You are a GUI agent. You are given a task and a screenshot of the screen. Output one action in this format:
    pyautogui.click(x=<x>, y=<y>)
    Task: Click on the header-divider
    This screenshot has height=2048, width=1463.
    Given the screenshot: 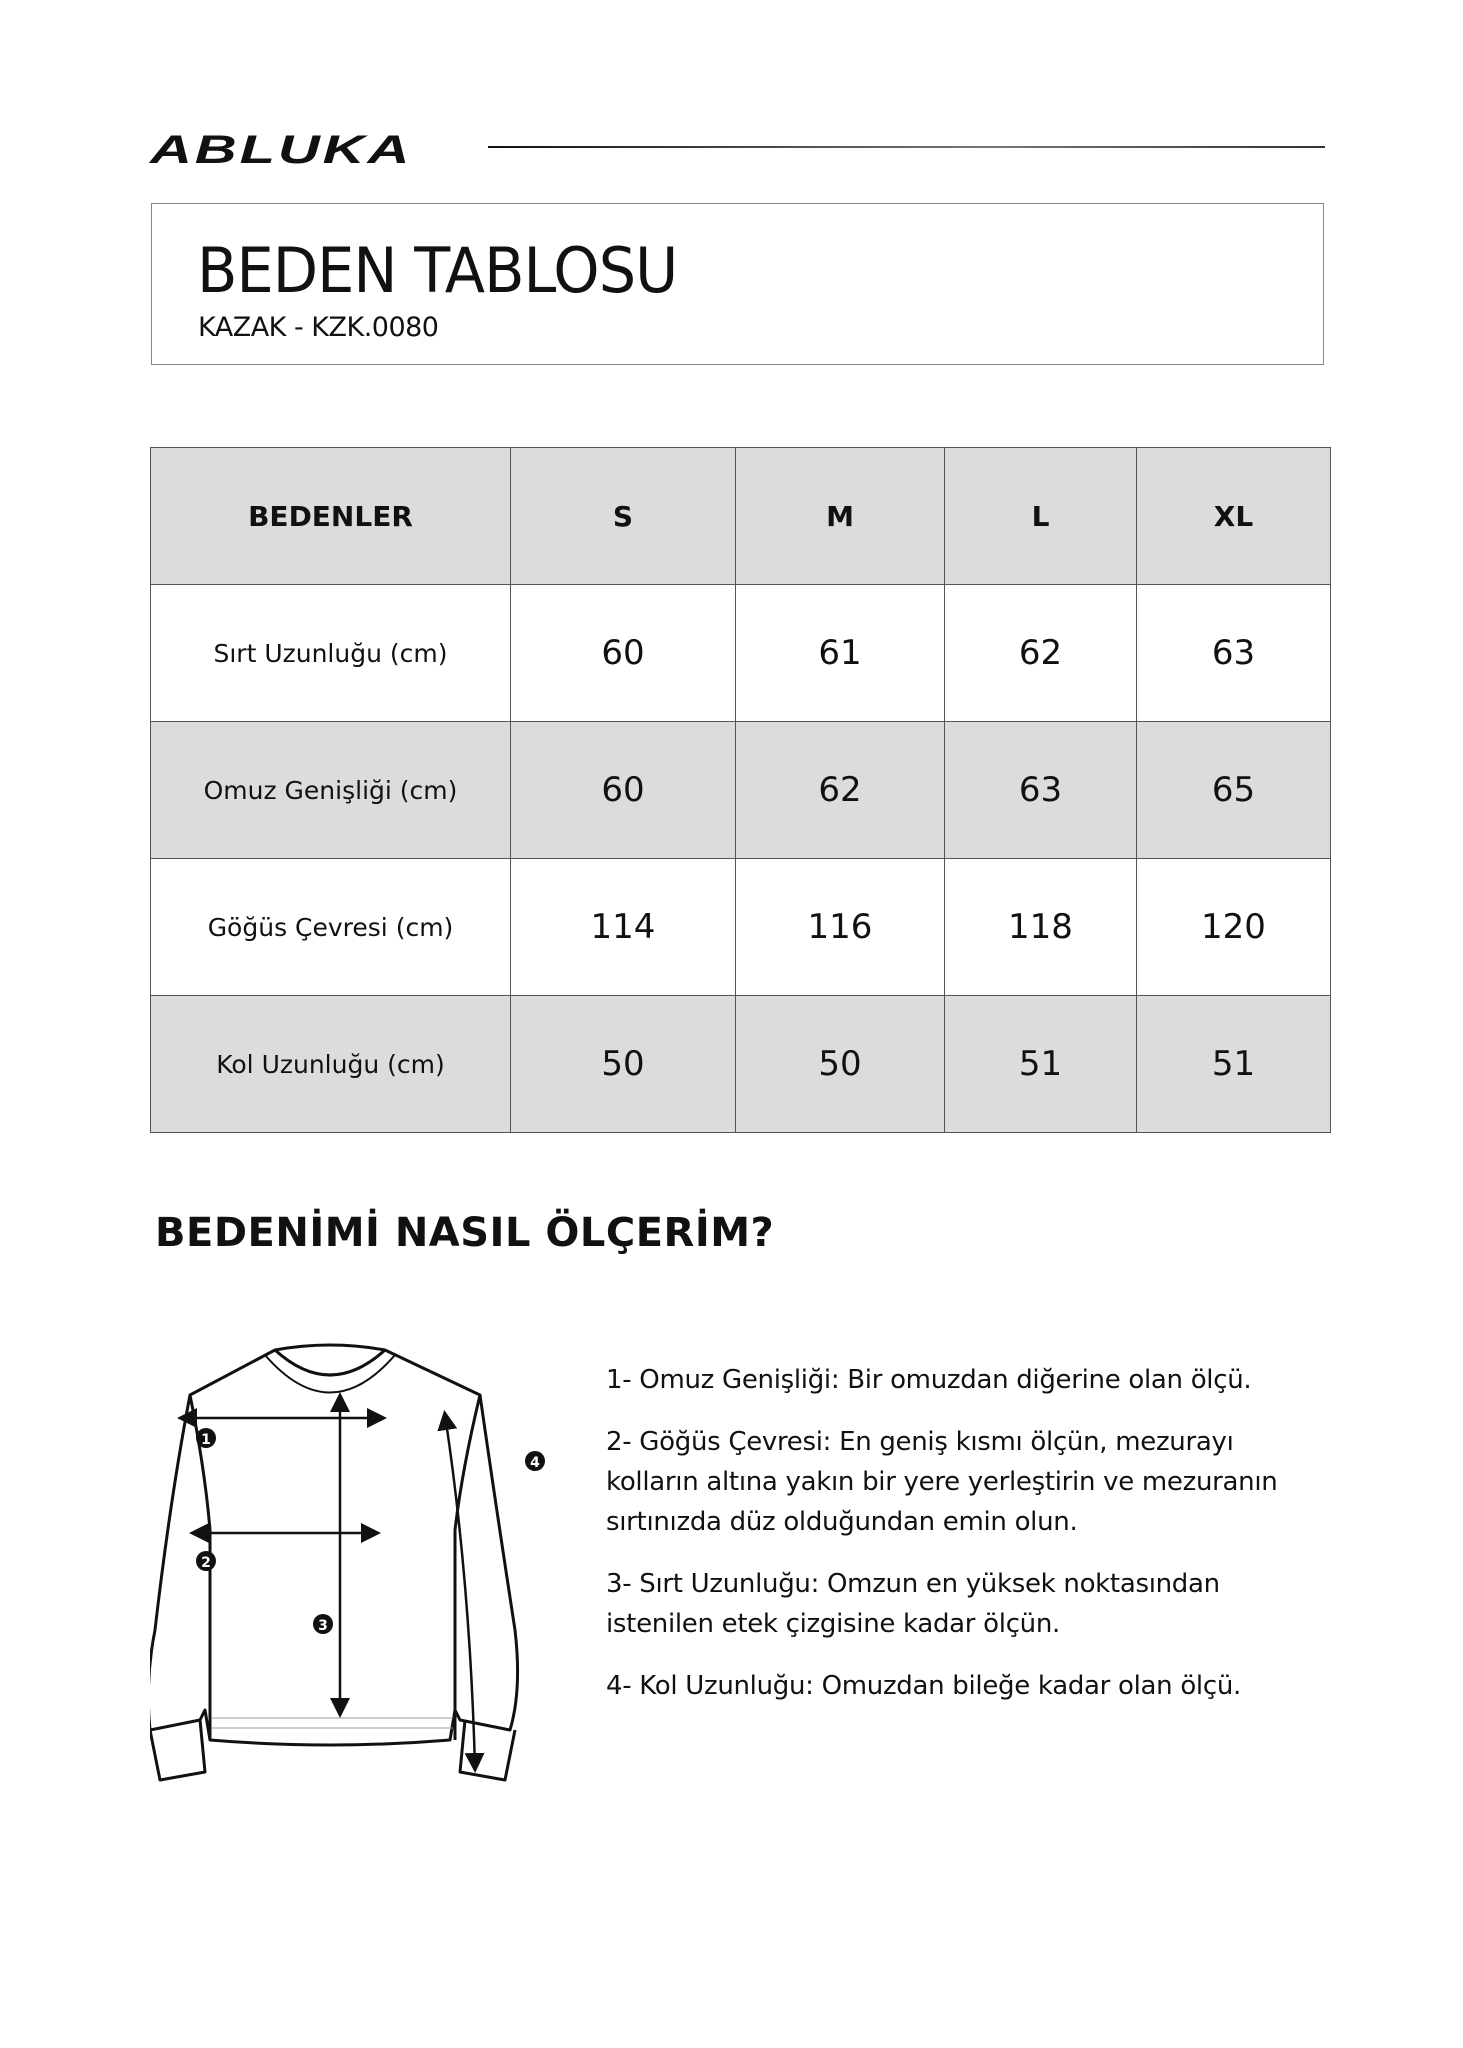 What is the action you would take?
    pyautogui.click(x=906, y=147)
    